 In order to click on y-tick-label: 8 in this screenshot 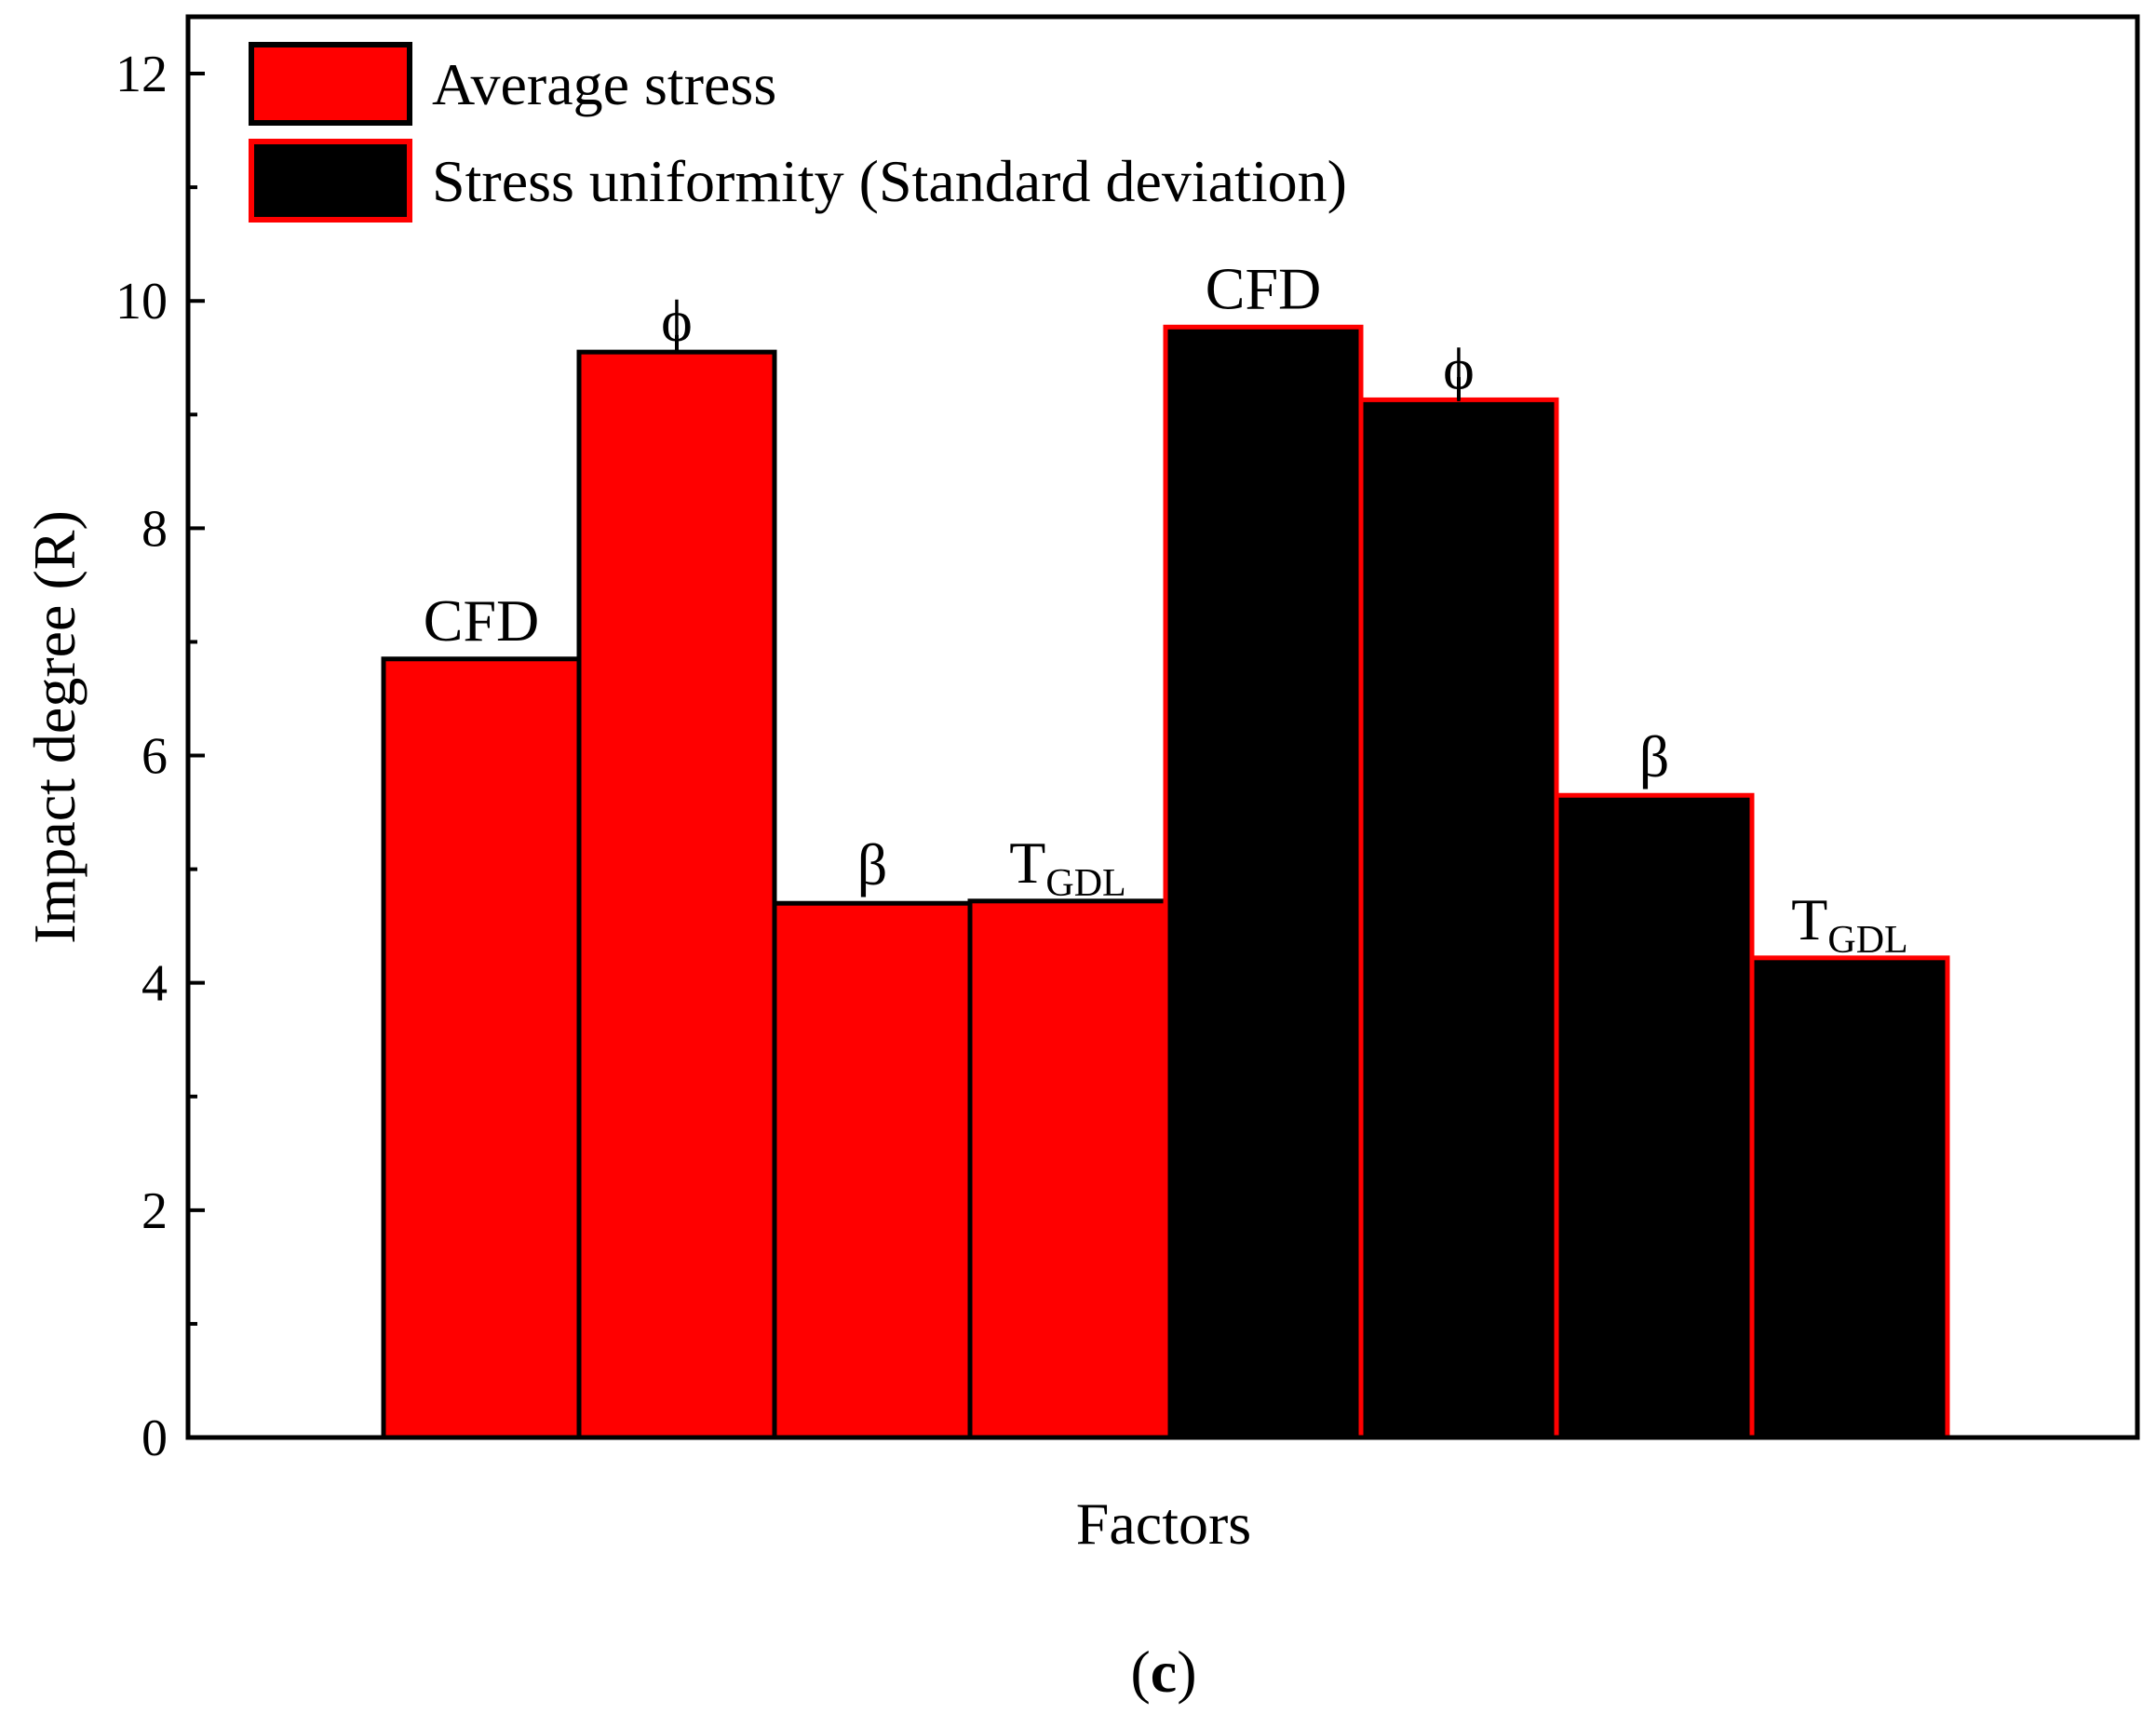, I will do `click(154, 529)`.